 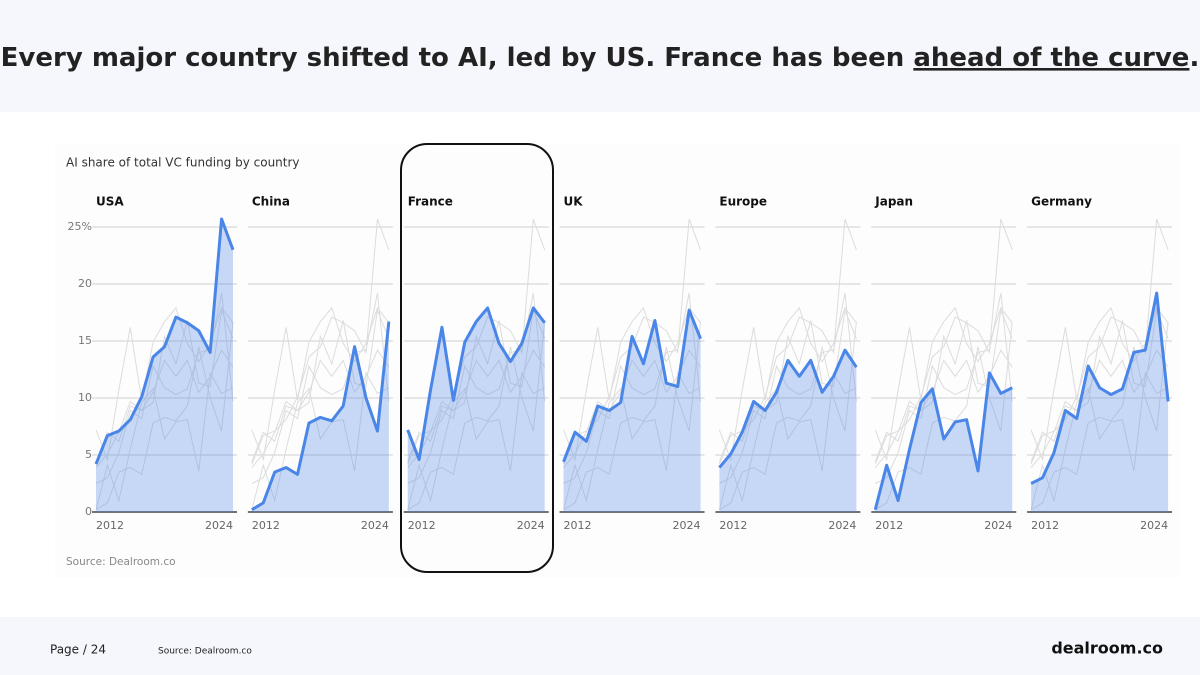 What do you see at coordinates (85, 397) in the screenshot?
I see `y-tick-label: 10` at bounding box center [85, 397].